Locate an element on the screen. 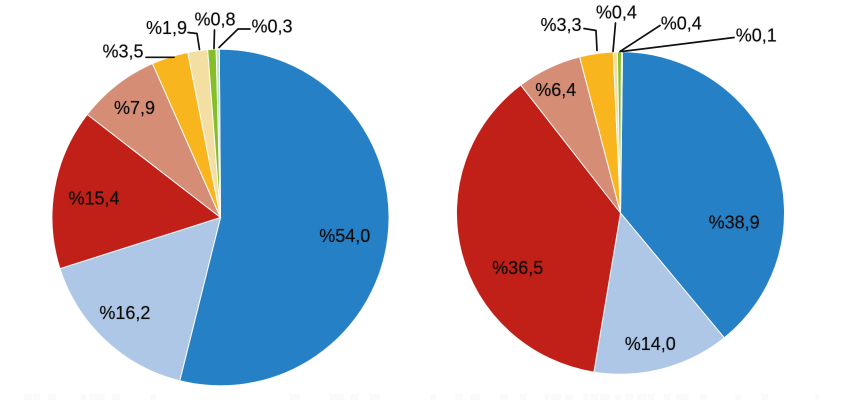 The width and height of the screenshot is (850, 400). svg-text: %38,9 is located at coordinates (734, 223).